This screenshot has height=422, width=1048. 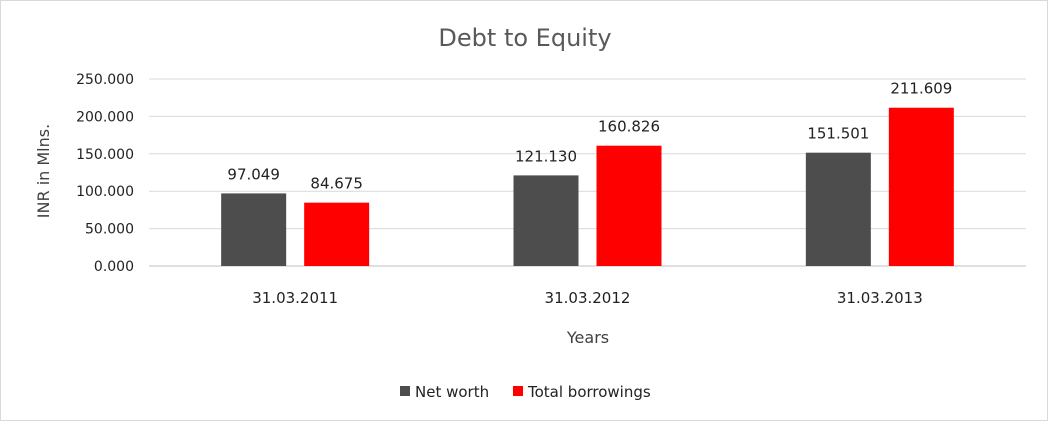 I want to click on x-axis-categories: 31.03.2011 31.03.2012 31.03.2013, so click(x=587, y=298).